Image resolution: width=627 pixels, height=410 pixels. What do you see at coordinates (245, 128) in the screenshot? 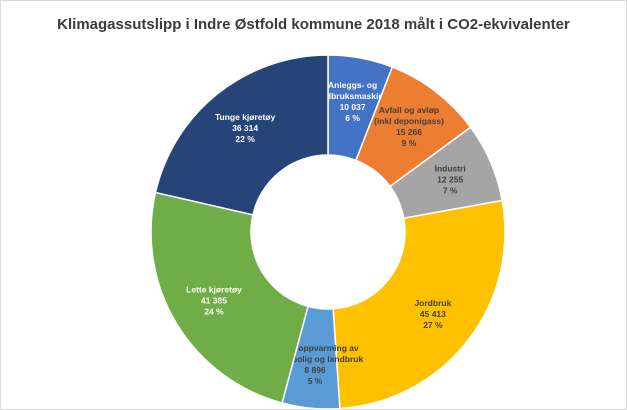
I see `value-label: 36 314` at bounding box center [245, 128].